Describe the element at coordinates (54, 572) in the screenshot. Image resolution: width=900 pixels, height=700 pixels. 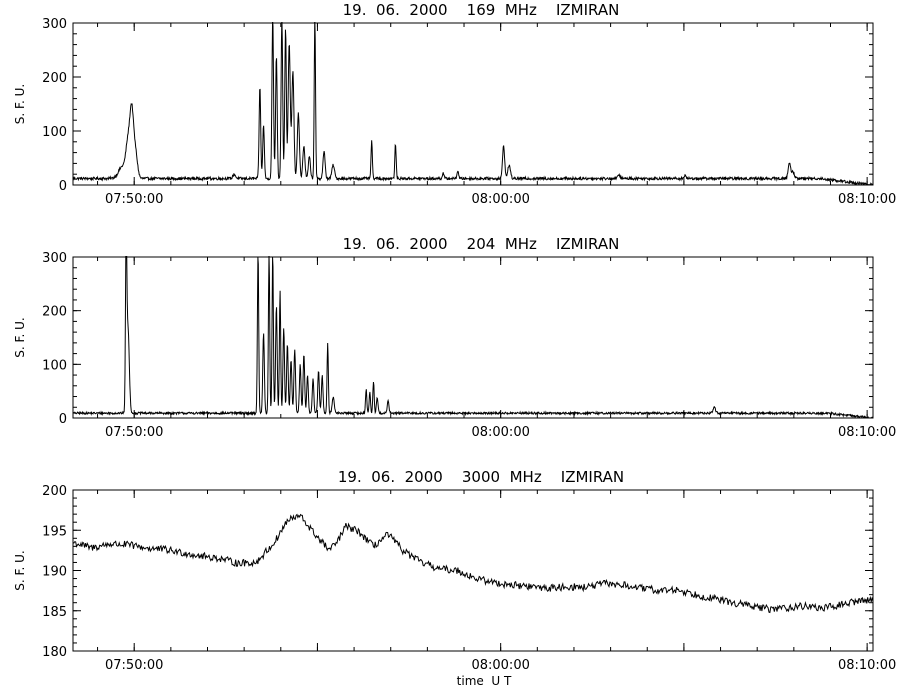
I see `y-tick-label: 190` at that location.